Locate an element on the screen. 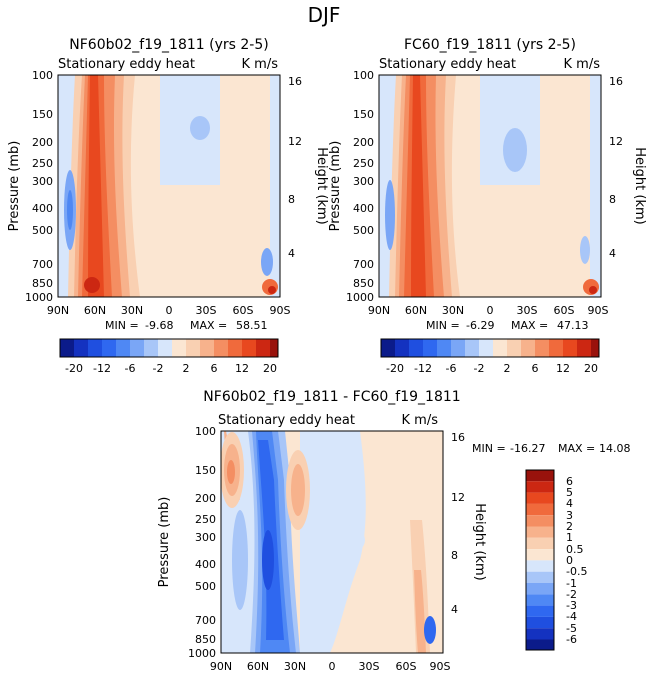 The width and height of the screenshot is (648, 676). panel-a-y2-tick: 4 is located at coordinates (291, 253).